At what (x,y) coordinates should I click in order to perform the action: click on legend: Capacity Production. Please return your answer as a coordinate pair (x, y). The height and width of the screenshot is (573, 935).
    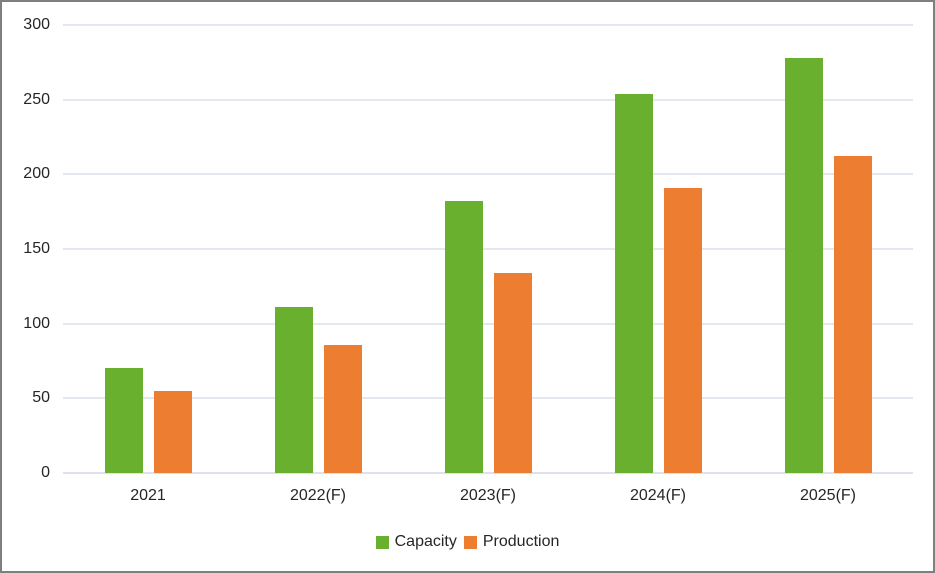
    Looking at the image, I should click on (467, 542).